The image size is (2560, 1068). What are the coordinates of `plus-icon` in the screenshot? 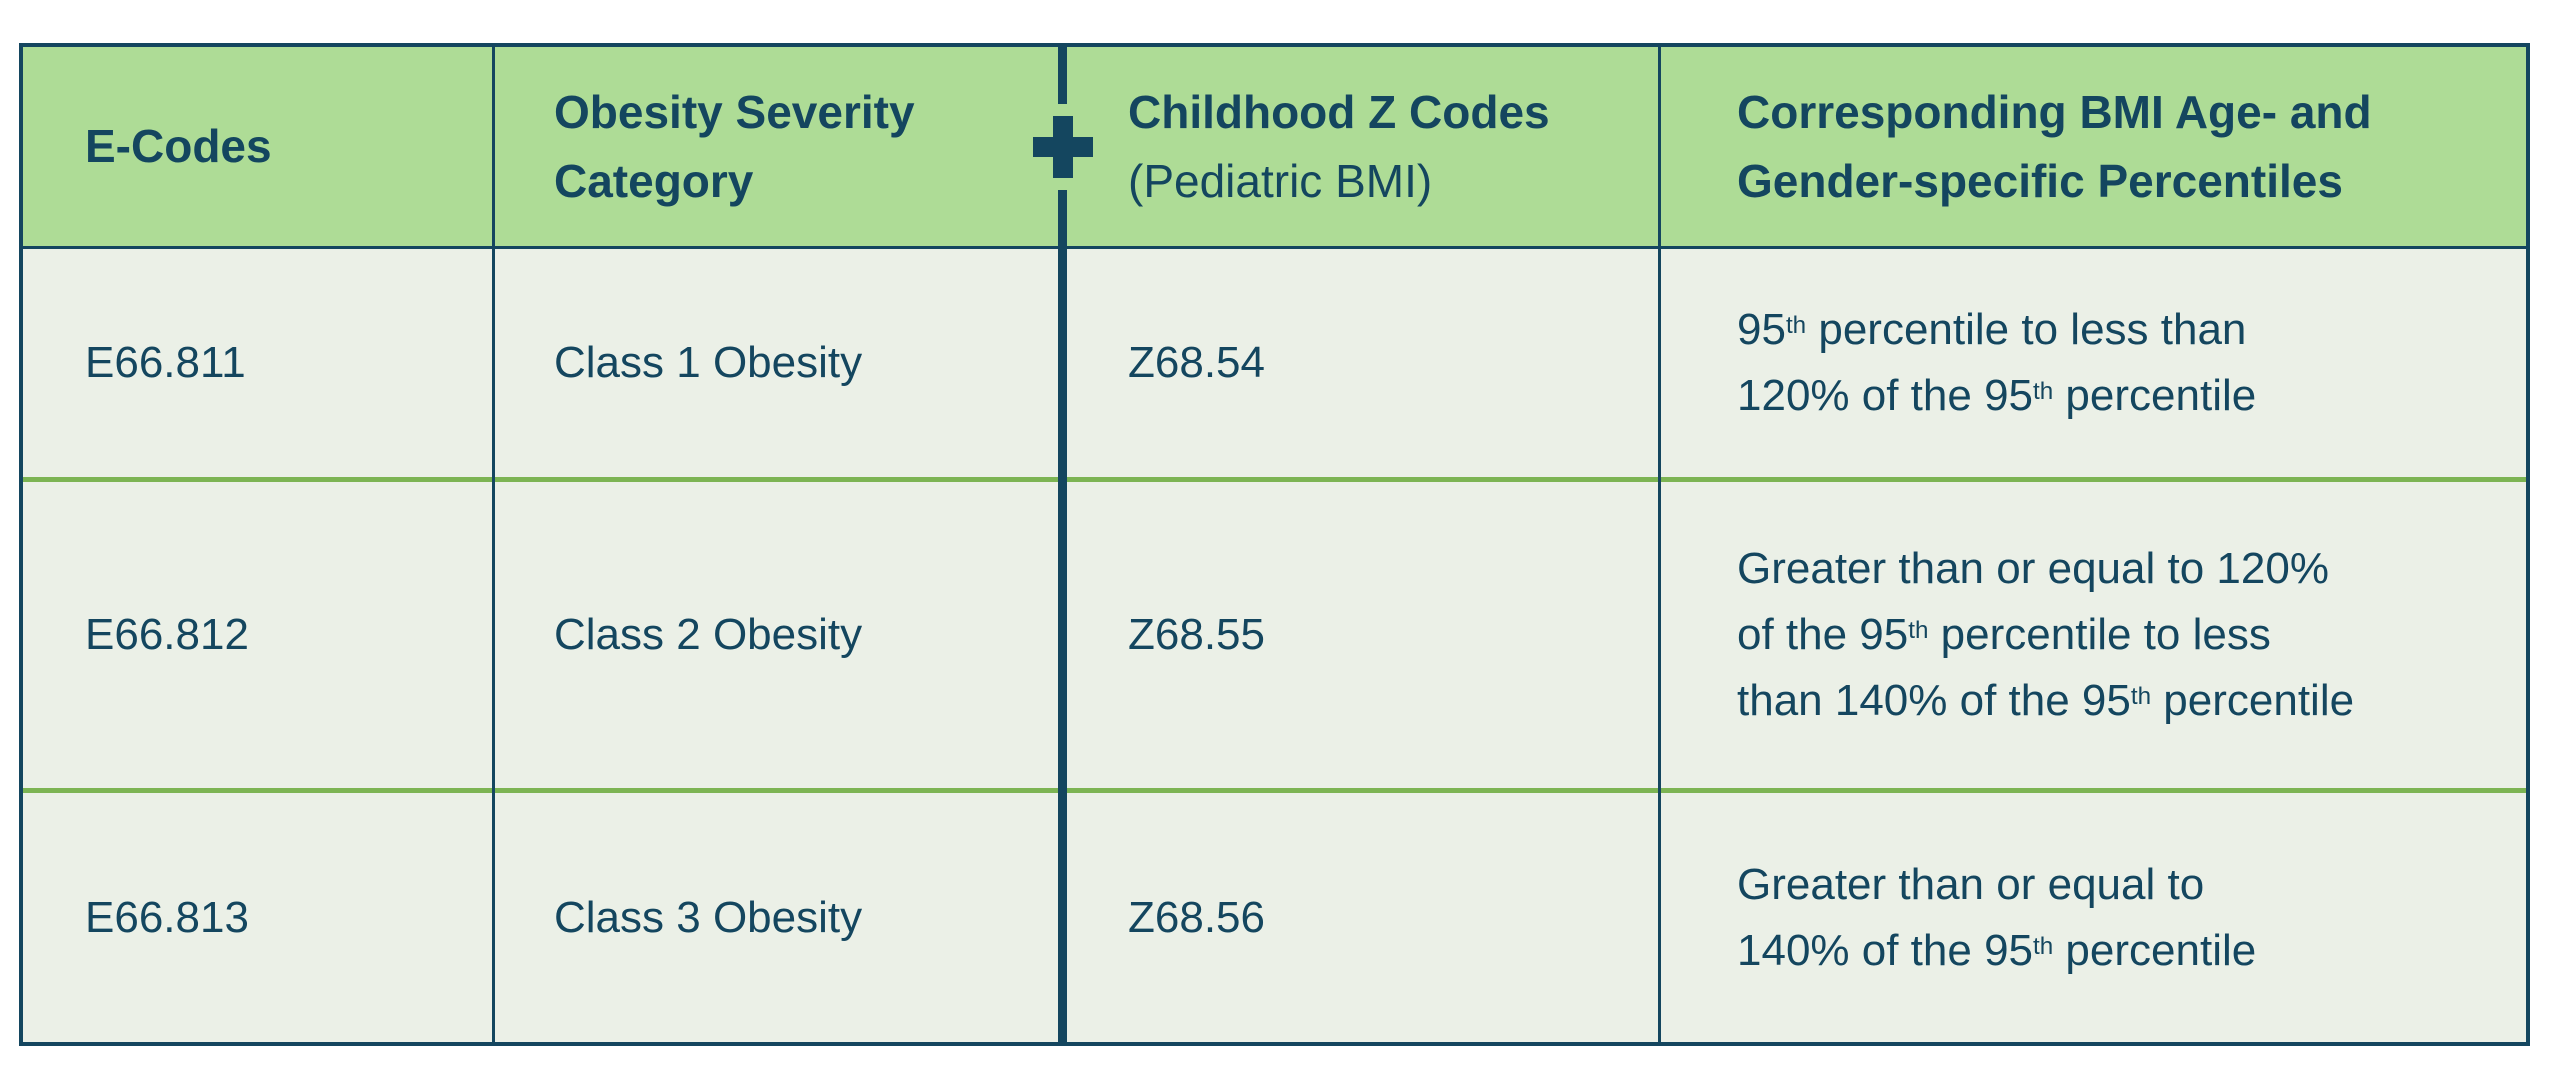 It's located at (1063, 147).